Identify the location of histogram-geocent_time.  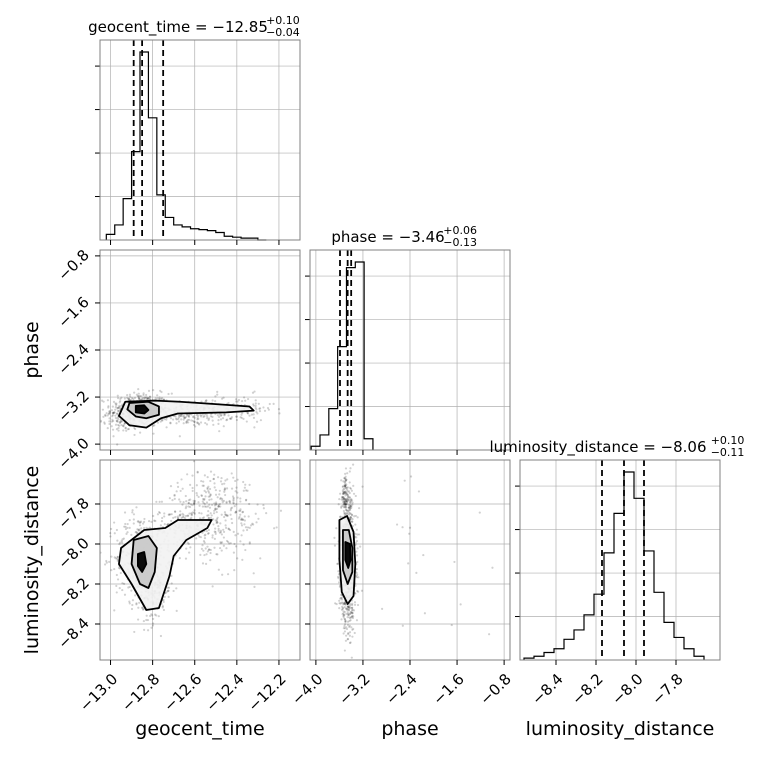
(186, 146).